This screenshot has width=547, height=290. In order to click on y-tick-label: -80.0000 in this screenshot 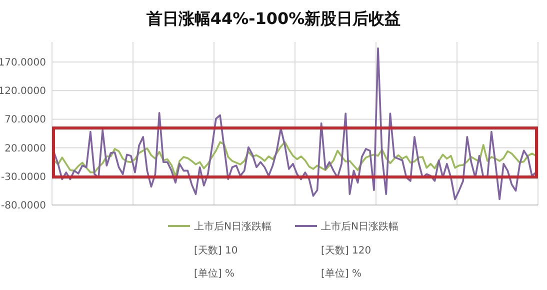, I will do `click(23, 206)`.